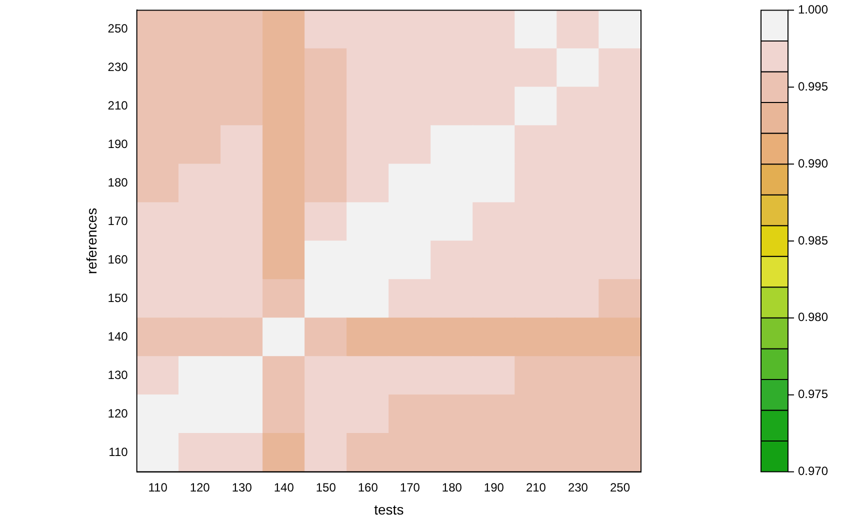  Describe the element at coordinates (118, 29) in the screenshot. I see `y-tick-label: 250` at that location.